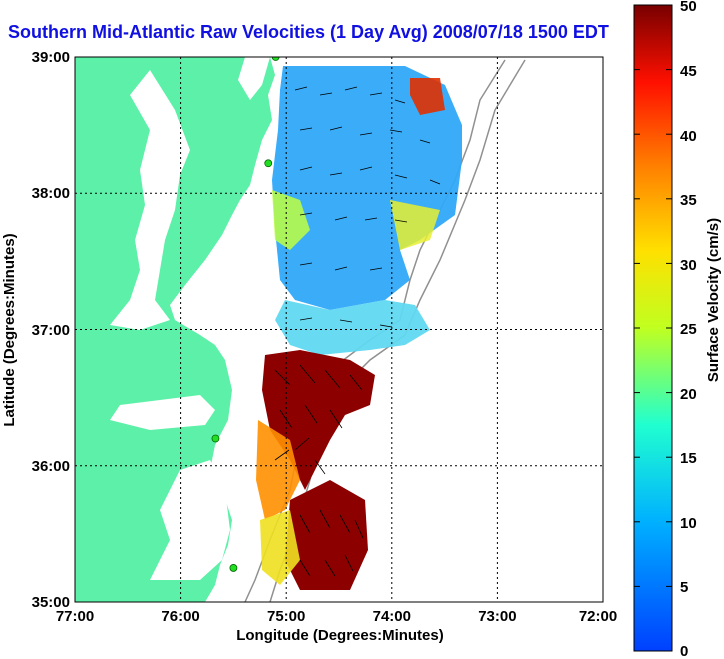 Image resolution: width=724 pixels, height=659 pixels. Describe the element at coordinates (598, 616) in the screenshot. I see `x-tick-label: 72:00` at that location.